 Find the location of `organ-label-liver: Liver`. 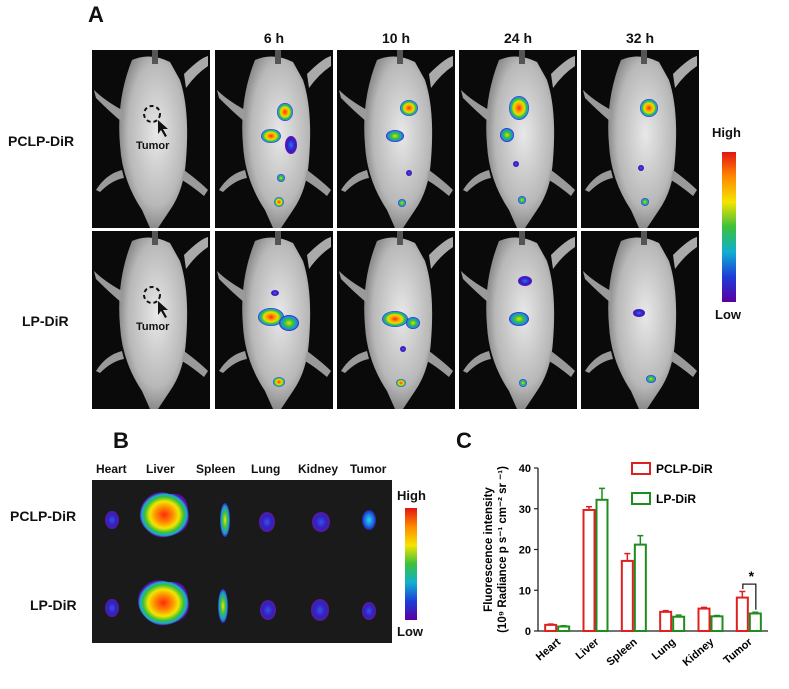

organ-label-liver: Liver is located at coordinates (160, 469).